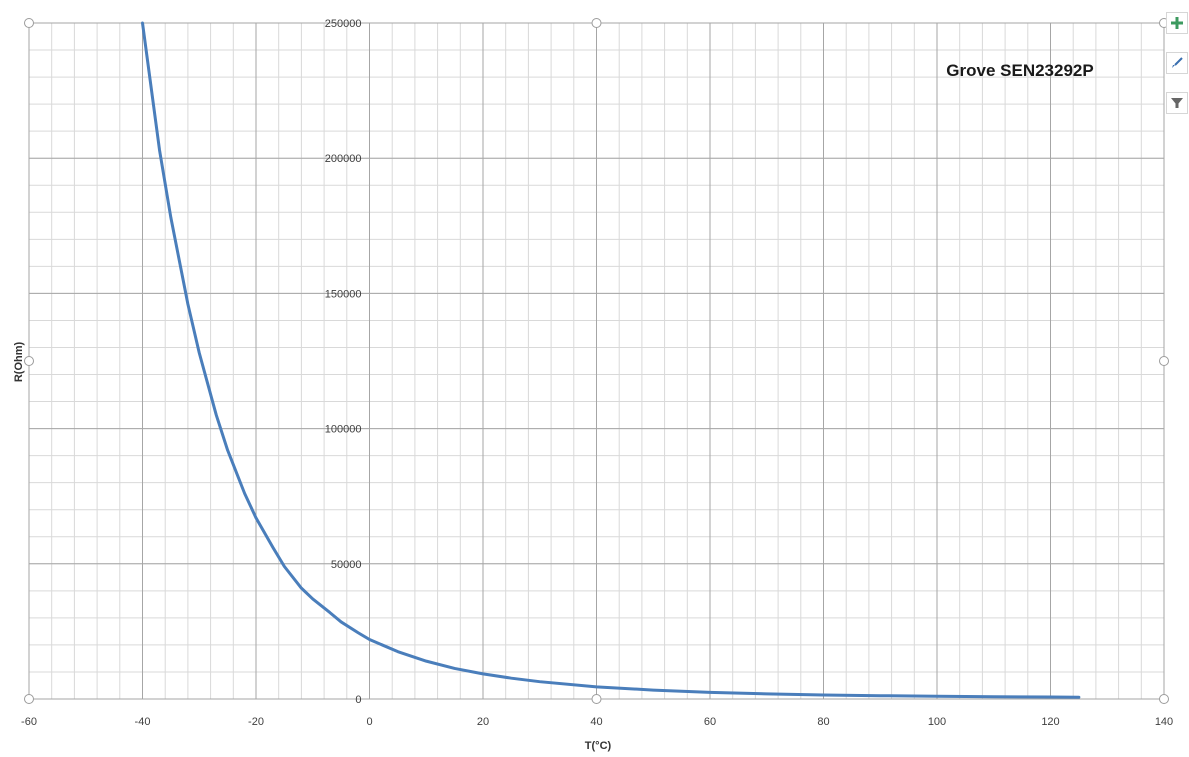 The width and height of the screenshot is (1189, 757). I want to click on x-tick-label: 120, so click(1050, 722).